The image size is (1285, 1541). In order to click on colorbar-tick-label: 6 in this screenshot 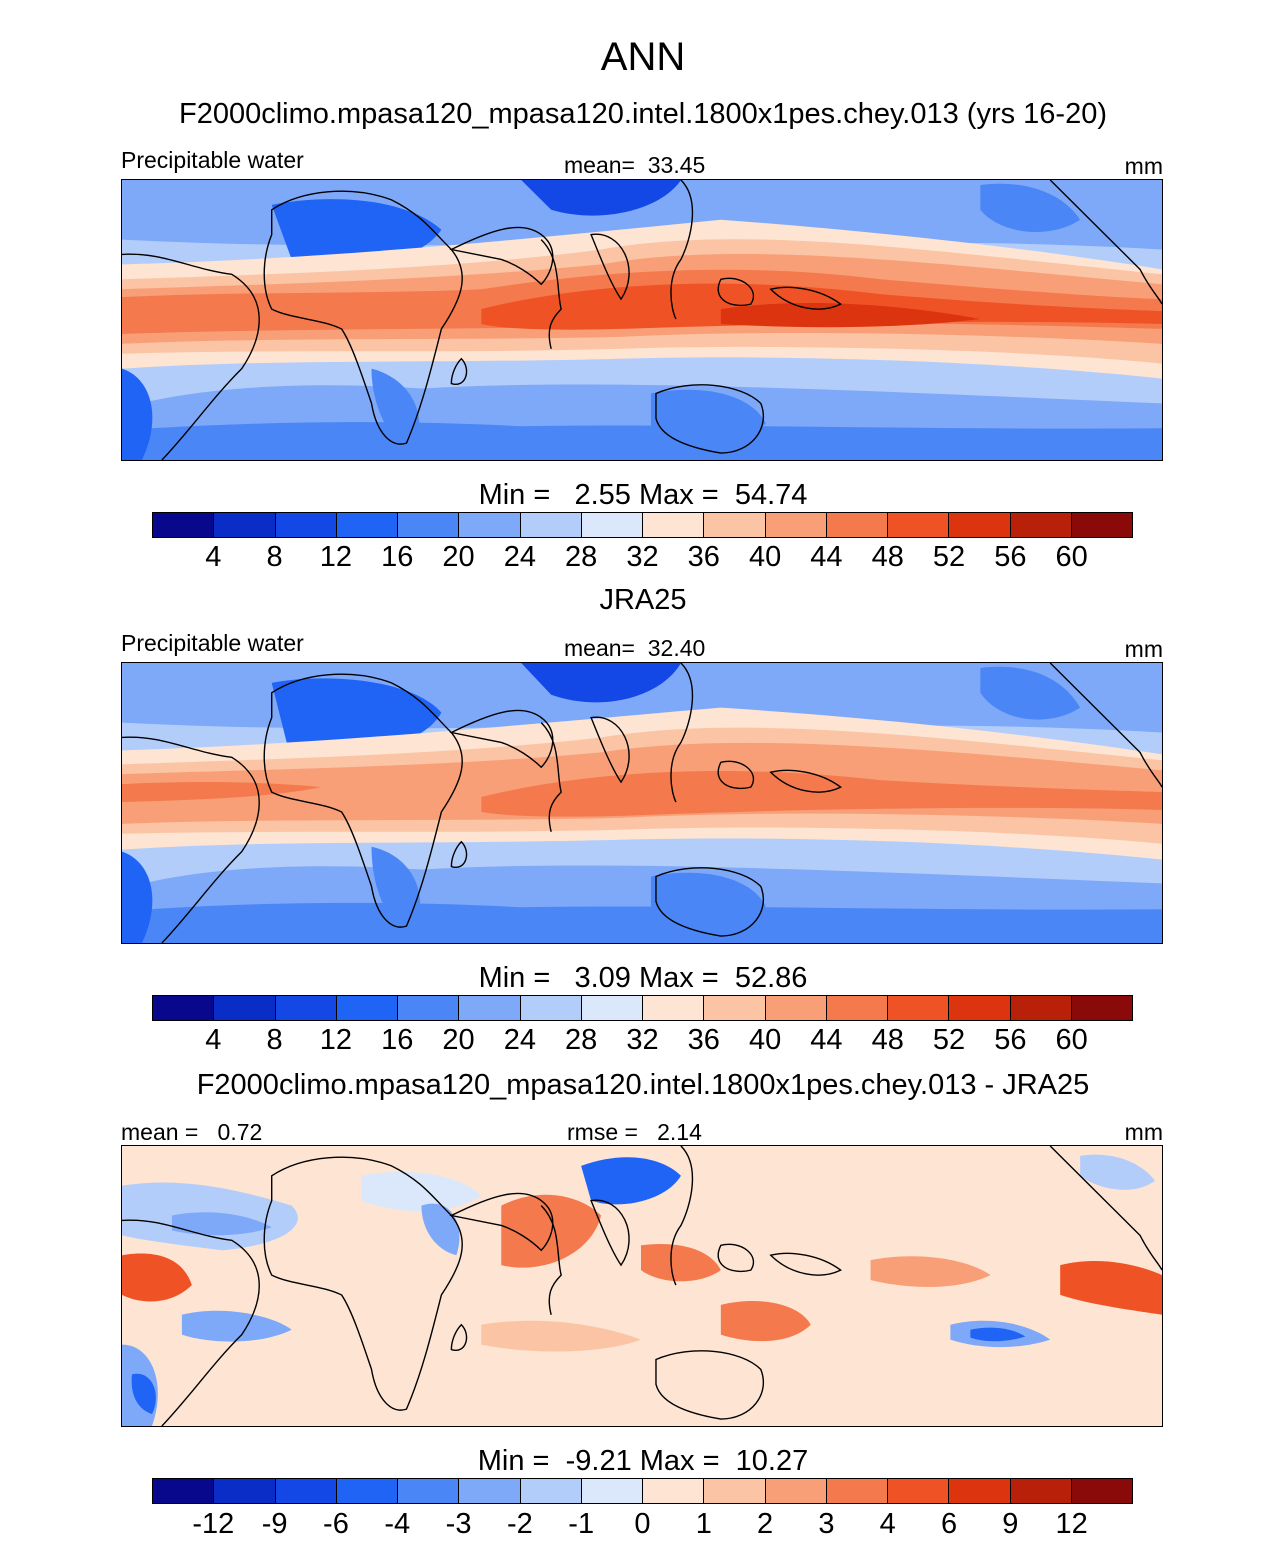, I will do `click(949, 1524)`.